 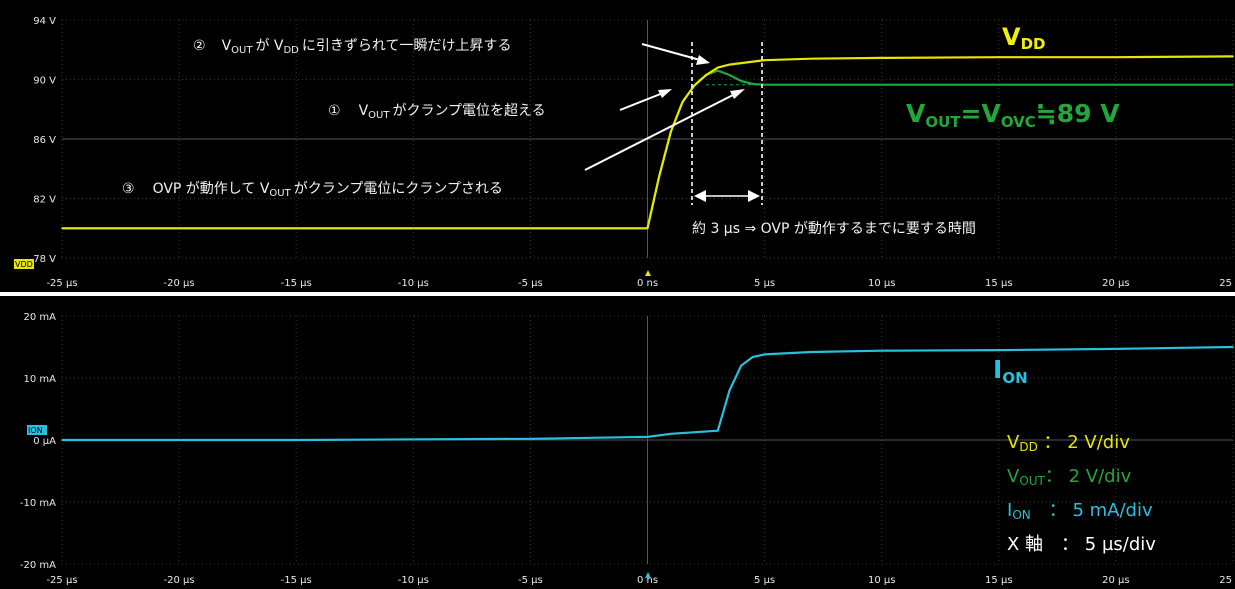 I want to click on delay-bracket, so click(x=727, y=123).